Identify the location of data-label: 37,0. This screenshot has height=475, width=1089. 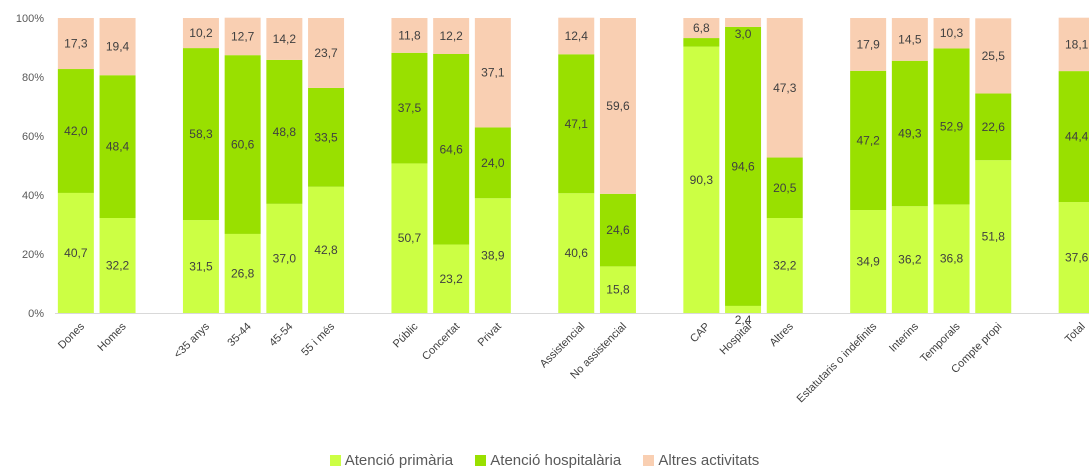
(285, 258).